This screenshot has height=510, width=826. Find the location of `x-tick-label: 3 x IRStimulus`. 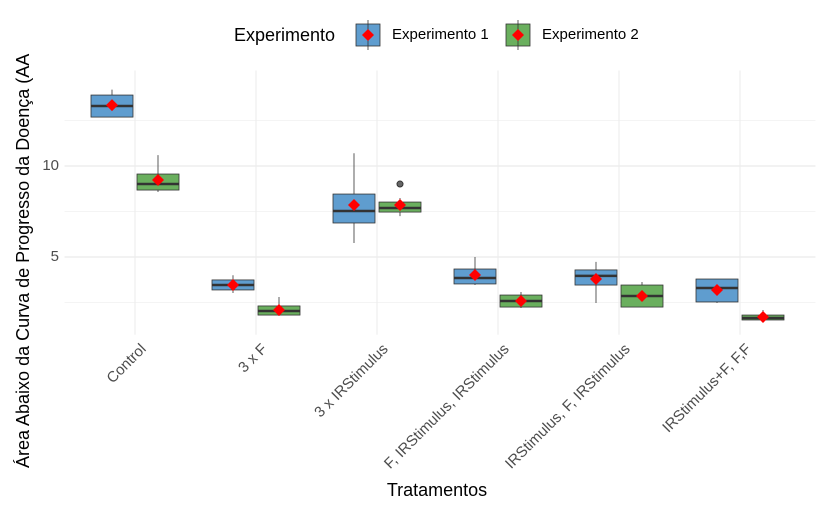

x-tick-label: 3 x IRStimulus is located at coordinates (351, 381).